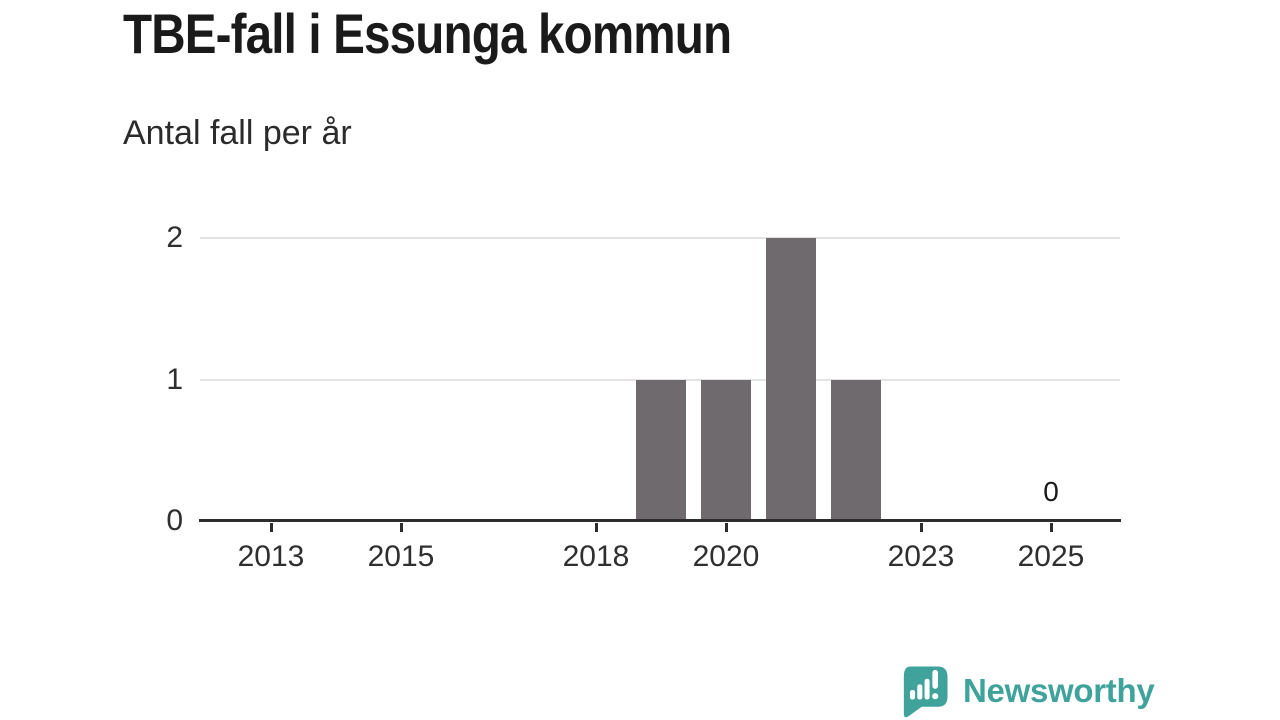 The image size is (1280, 720). Describe the element at coordinates (271, 556) in the screenshot. I see `x-axis-tick-label: 2013` at that location.